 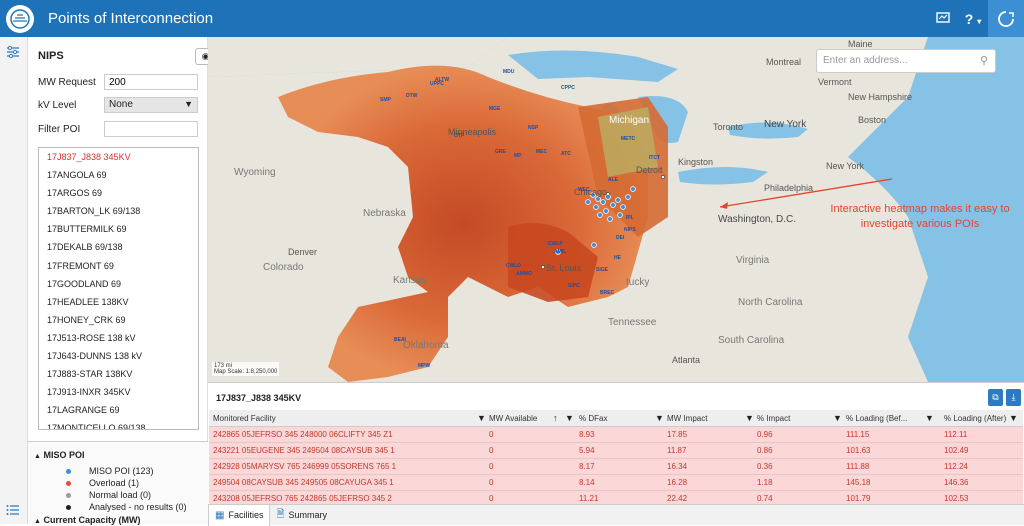 I want to click on poi-code-label: NSP, so click(x=533, y=128).